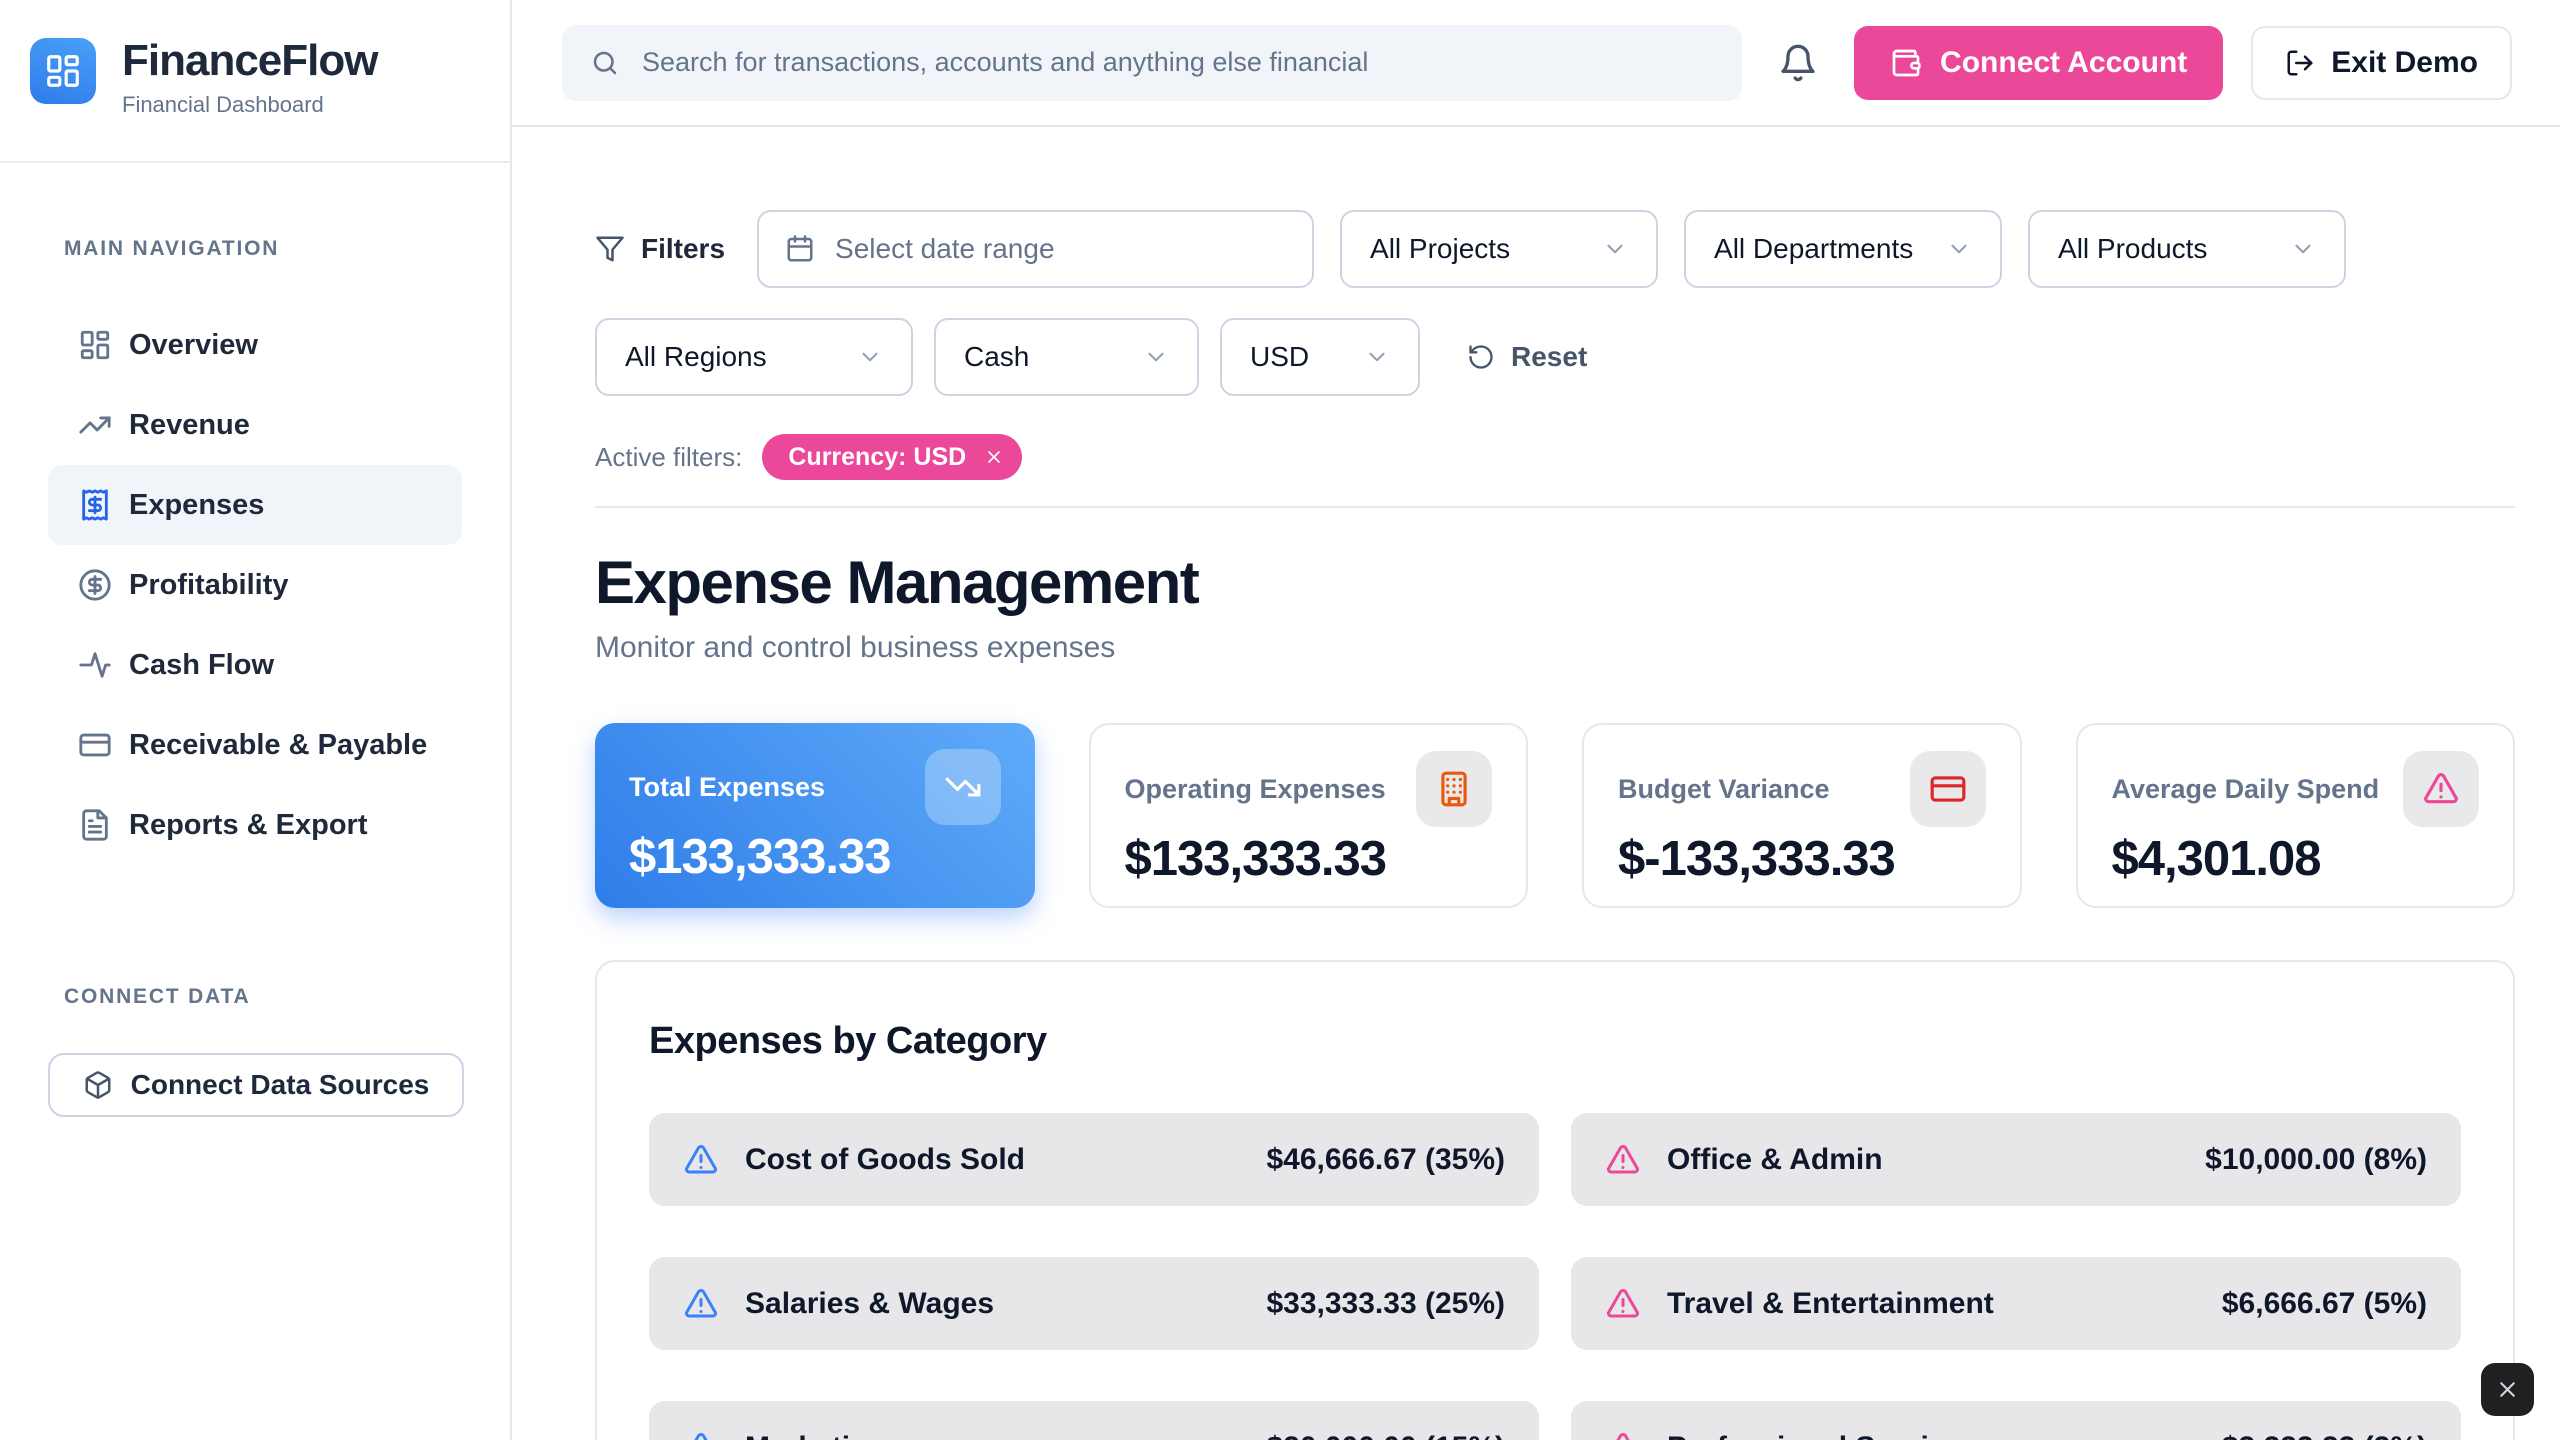 The height and width of the screenshot is (1440, 2560). Describe the element at coordinates (248, 824) in the screenshot. I see `nav-item-label: Reports & Export` at that location.